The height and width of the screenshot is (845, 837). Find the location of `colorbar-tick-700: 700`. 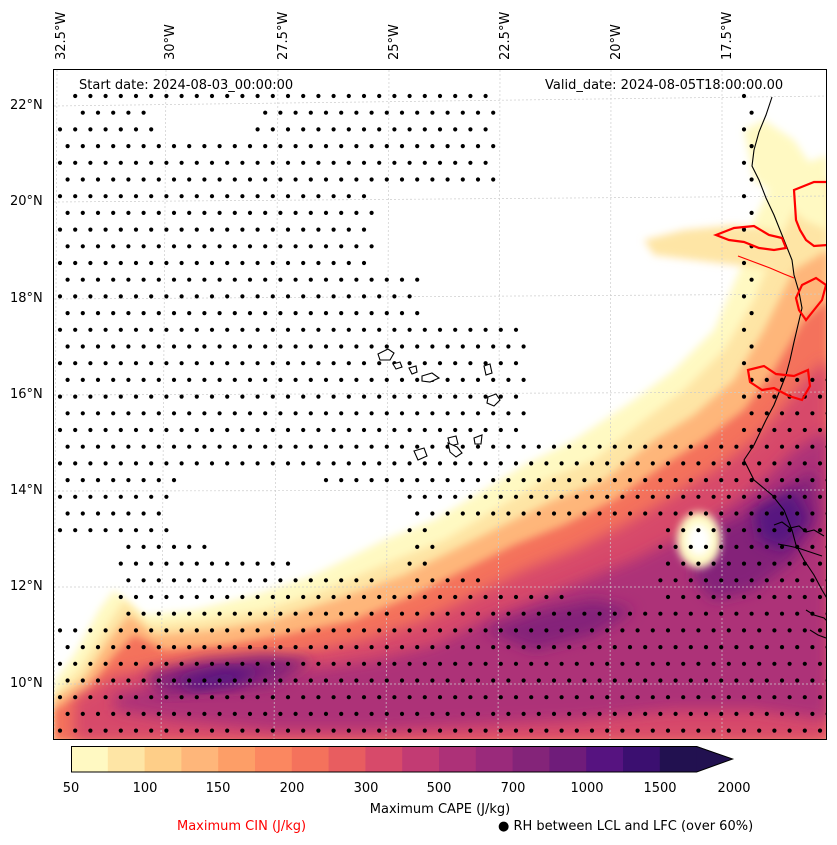

colorbar-tick-700: 700 is located at coordinates (513, 788).